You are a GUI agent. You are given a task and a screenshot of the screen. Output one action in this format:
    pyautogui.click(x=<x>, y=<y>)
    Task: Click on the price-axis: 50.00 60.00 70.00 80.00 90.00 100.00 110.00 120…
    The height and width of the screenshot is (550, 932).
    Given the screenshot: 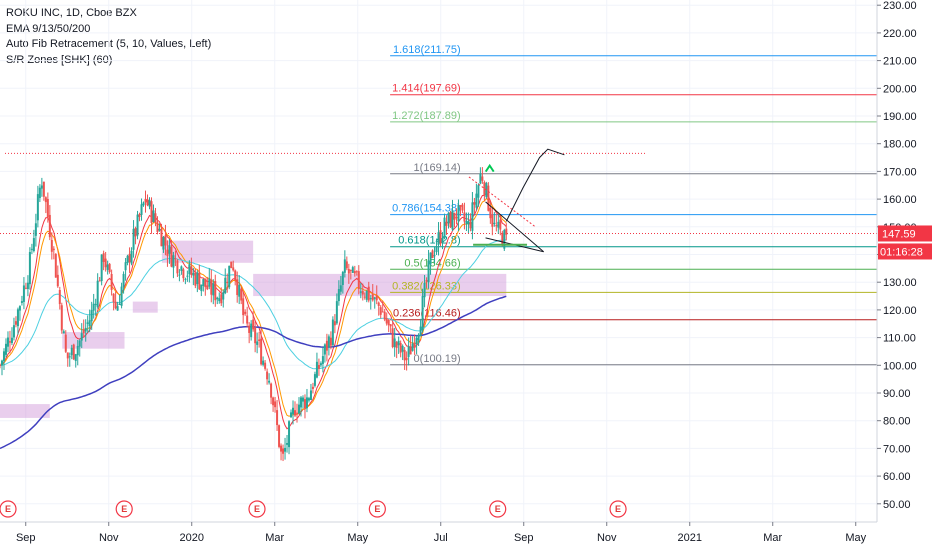 What is the action you would take?
    pyautogui.click(x=904, y=275)
    